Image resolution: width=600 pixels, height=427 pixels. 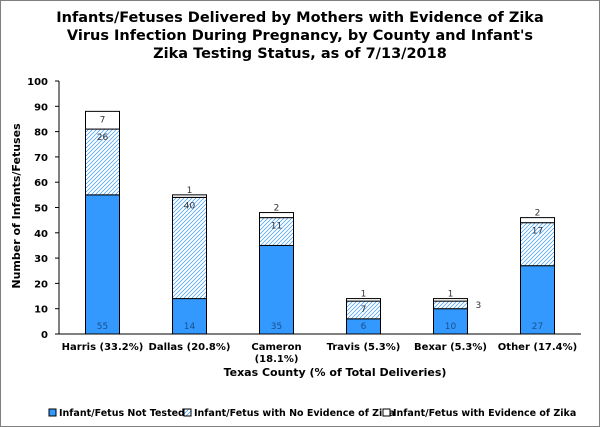 I want to click on legend-label: Infant/Fetus Not Tested, so click(x=122, y=413).